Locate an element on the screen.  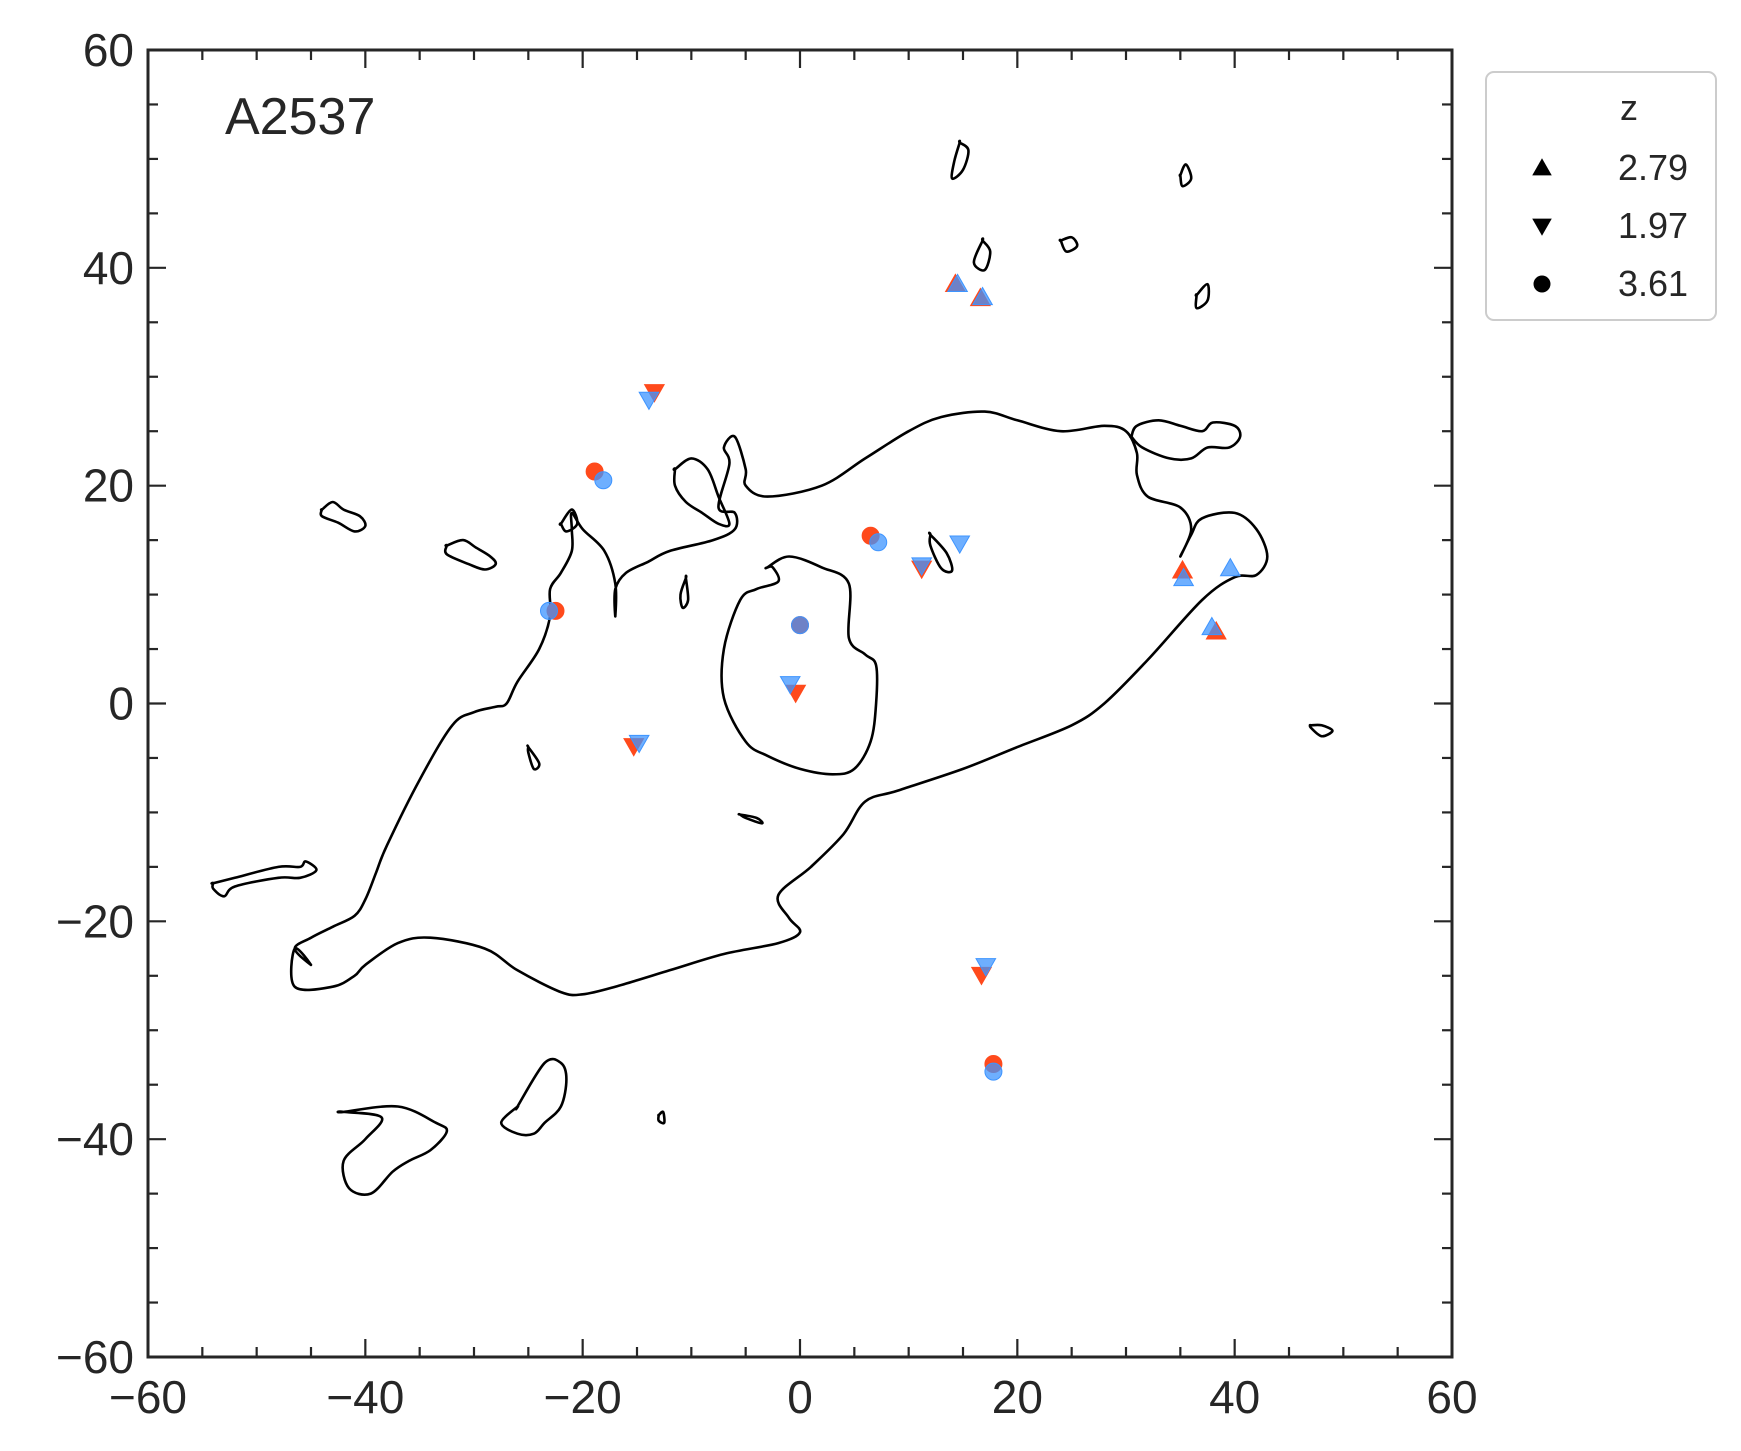
x-tick-label: 60 is located at coordinates (1451, 1397).